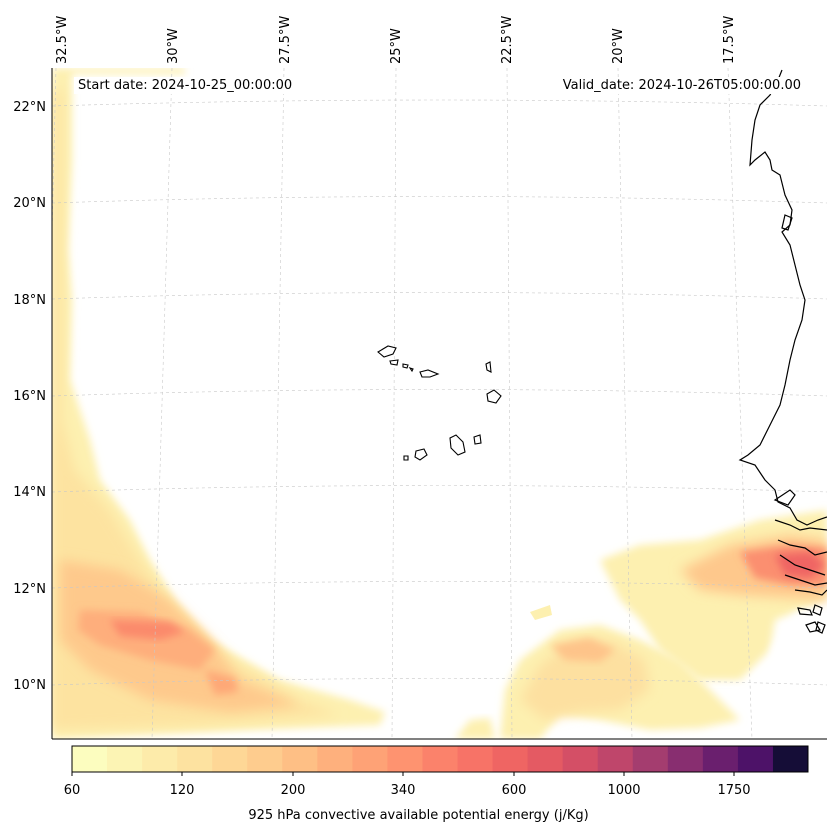 The height and width of the screenshot is (836, 837). I want to click on cape-field-east, so click(713, 624).